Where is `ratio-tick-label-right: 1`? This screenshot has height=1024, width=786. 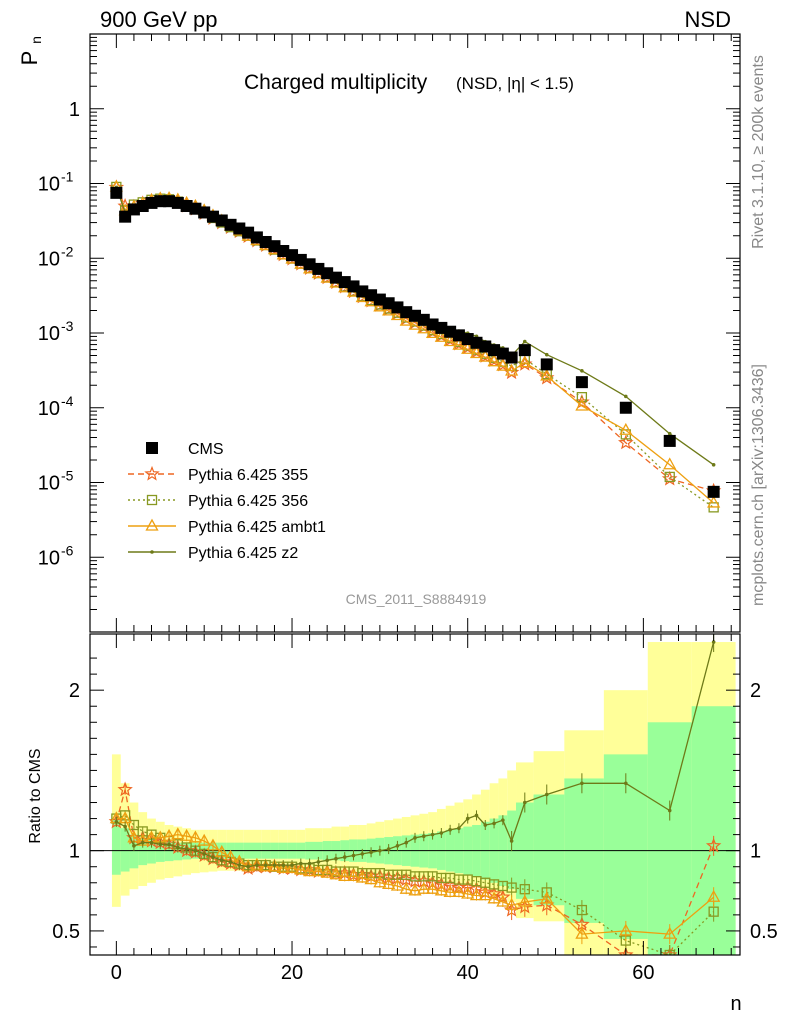 ratio-tick-label-right: 1 is located at coordinates (755, 852).